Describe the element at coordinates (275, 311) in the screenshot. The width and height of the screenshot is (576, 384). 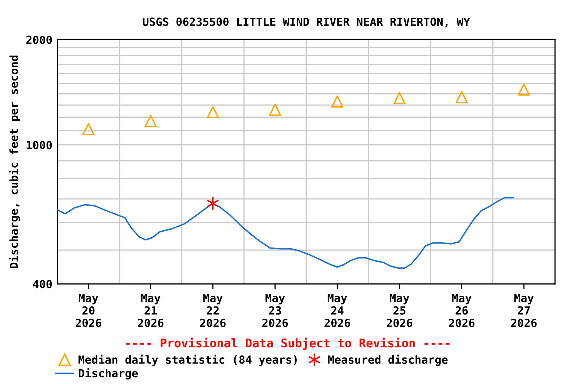
I see `x-tick-label: May 23 2026` at that location.